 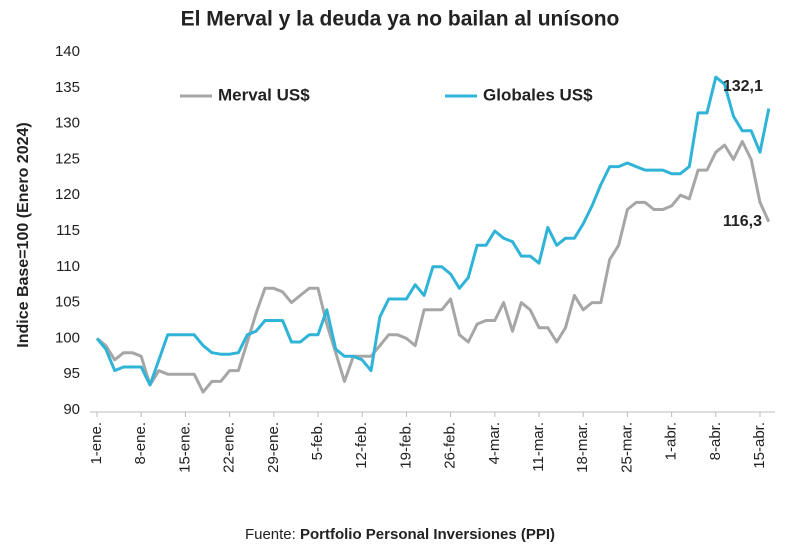 I want to click on x-tick-label: 4-mar., so click(x=494, y=443).